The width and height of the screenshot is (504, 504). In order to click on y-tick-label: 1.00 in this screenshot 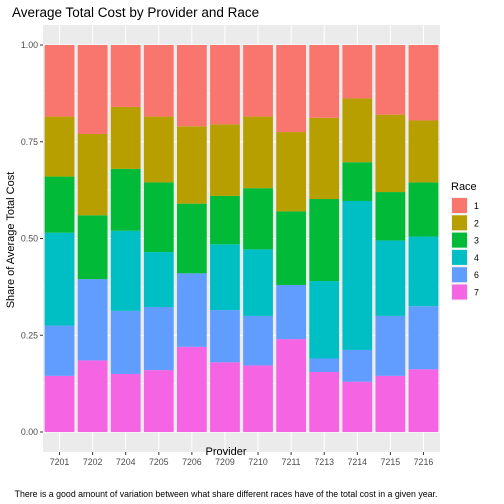, I will do `click(29, 45)`.